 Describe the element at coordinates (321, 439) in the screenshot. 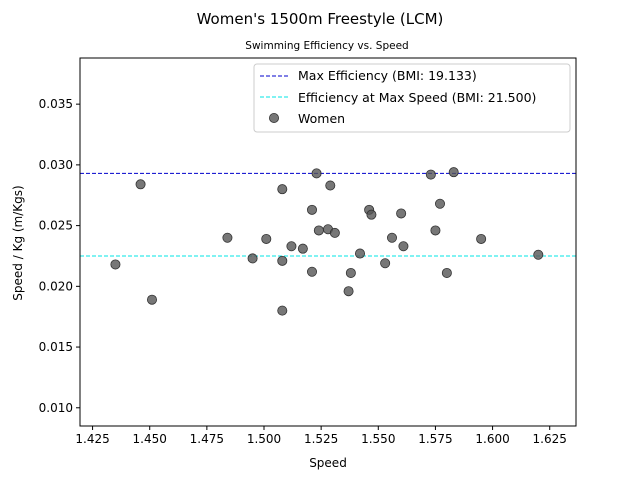

I see `x-tick-label: 1.525` at that location.